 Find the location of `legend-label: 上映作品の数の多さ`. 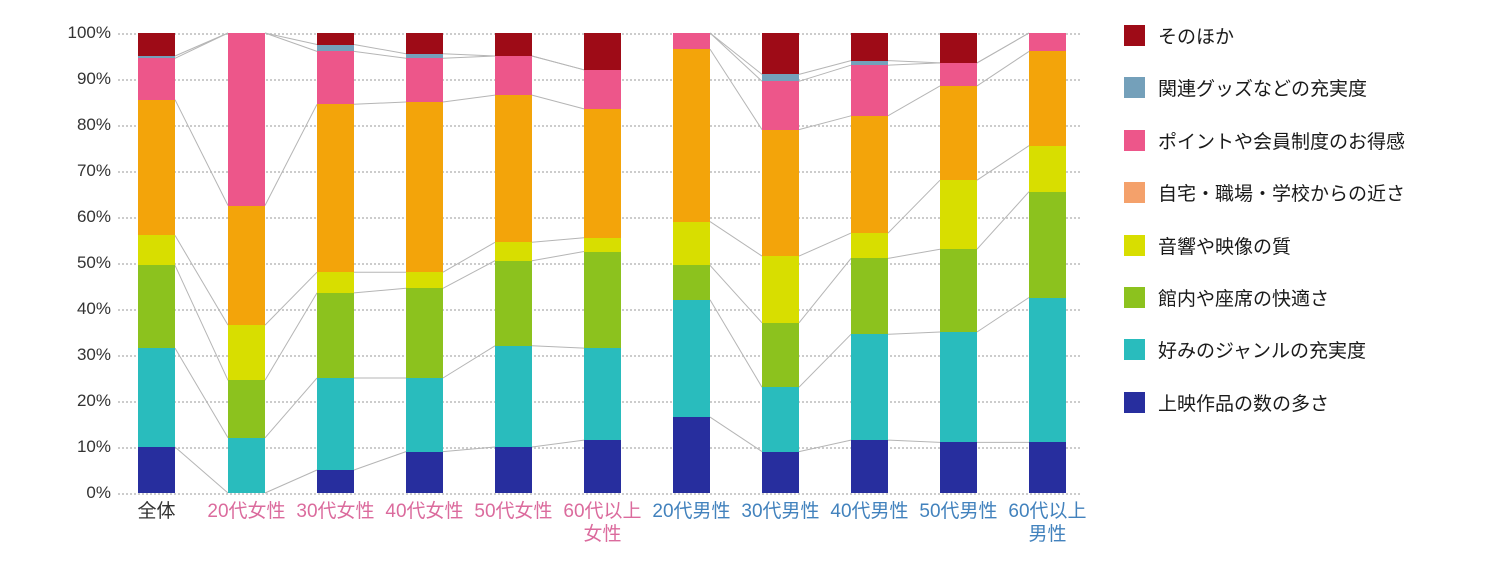

legend-label: 上映作品の数の多さ is located at coordinates (1244, 404).